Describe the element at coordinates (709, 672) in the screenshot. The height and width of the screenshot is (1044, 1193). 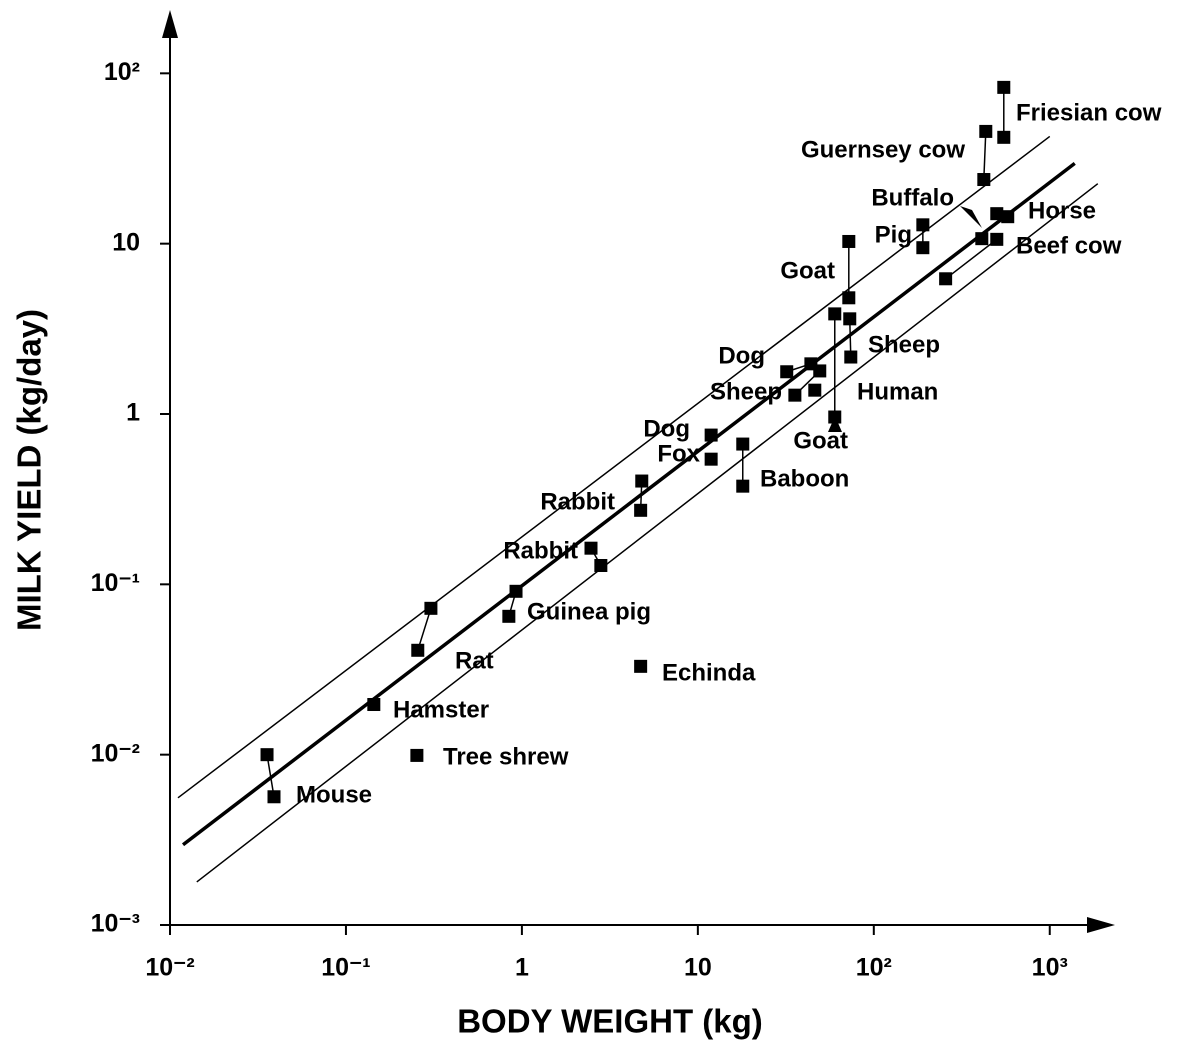
I see `point-label: Echinda` at that location.